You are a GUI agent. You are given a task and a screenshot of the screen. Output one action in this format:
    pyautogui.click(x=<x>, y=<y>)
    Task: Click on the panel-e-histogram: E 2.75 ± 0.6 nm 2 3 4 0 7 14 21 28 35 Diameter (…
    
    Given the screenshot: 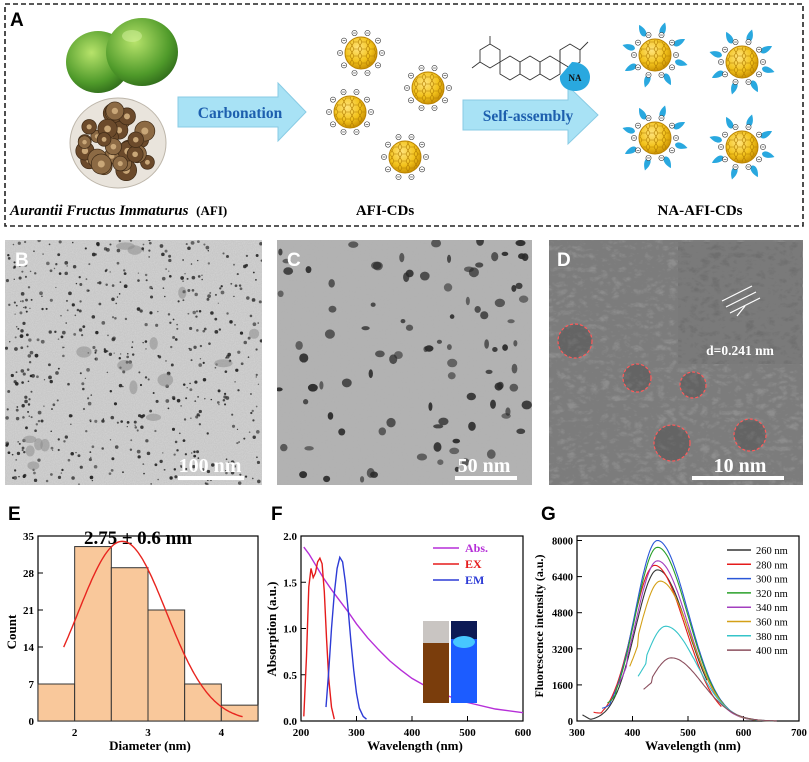 What is the action you would take?
    pyautogui.click(x=131, y=628)
    